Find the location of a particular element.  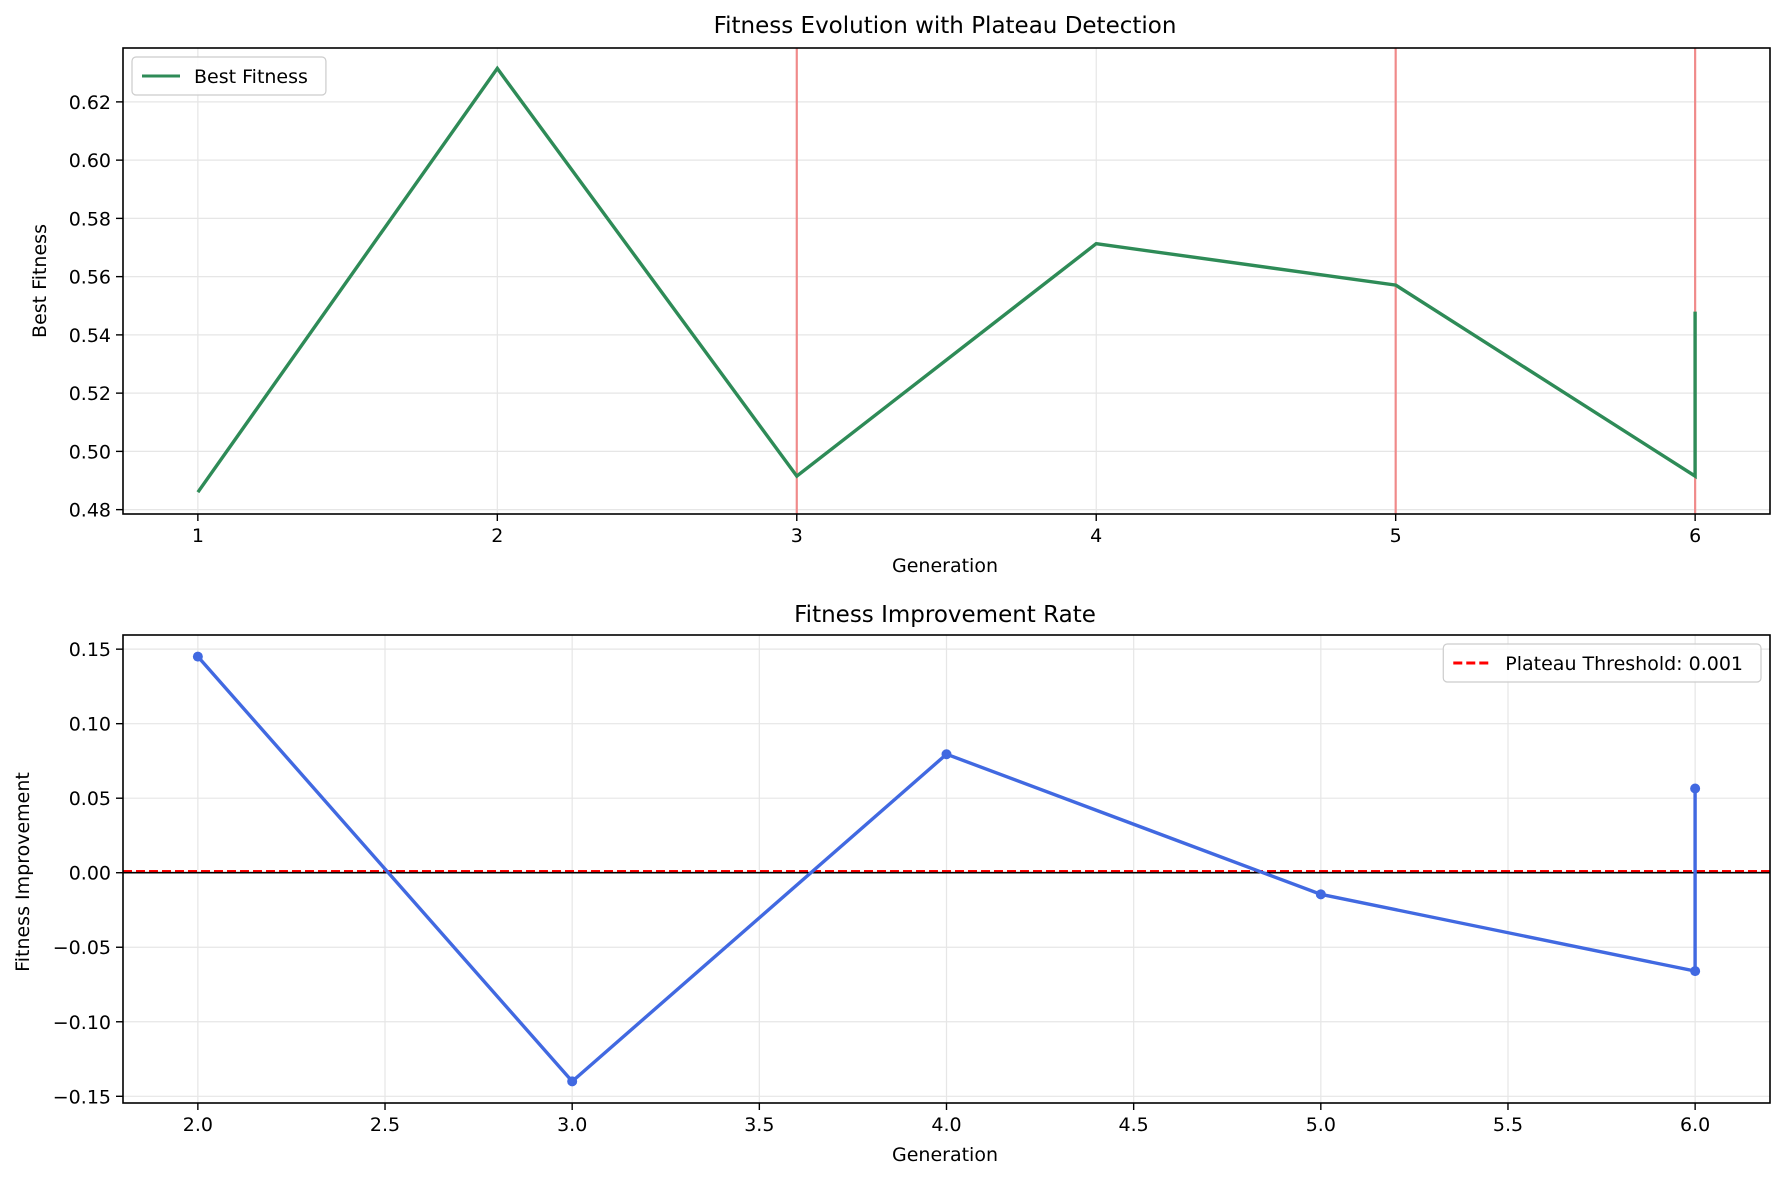

y-tick-label: 0.52 is located at coordinates (90, 394).